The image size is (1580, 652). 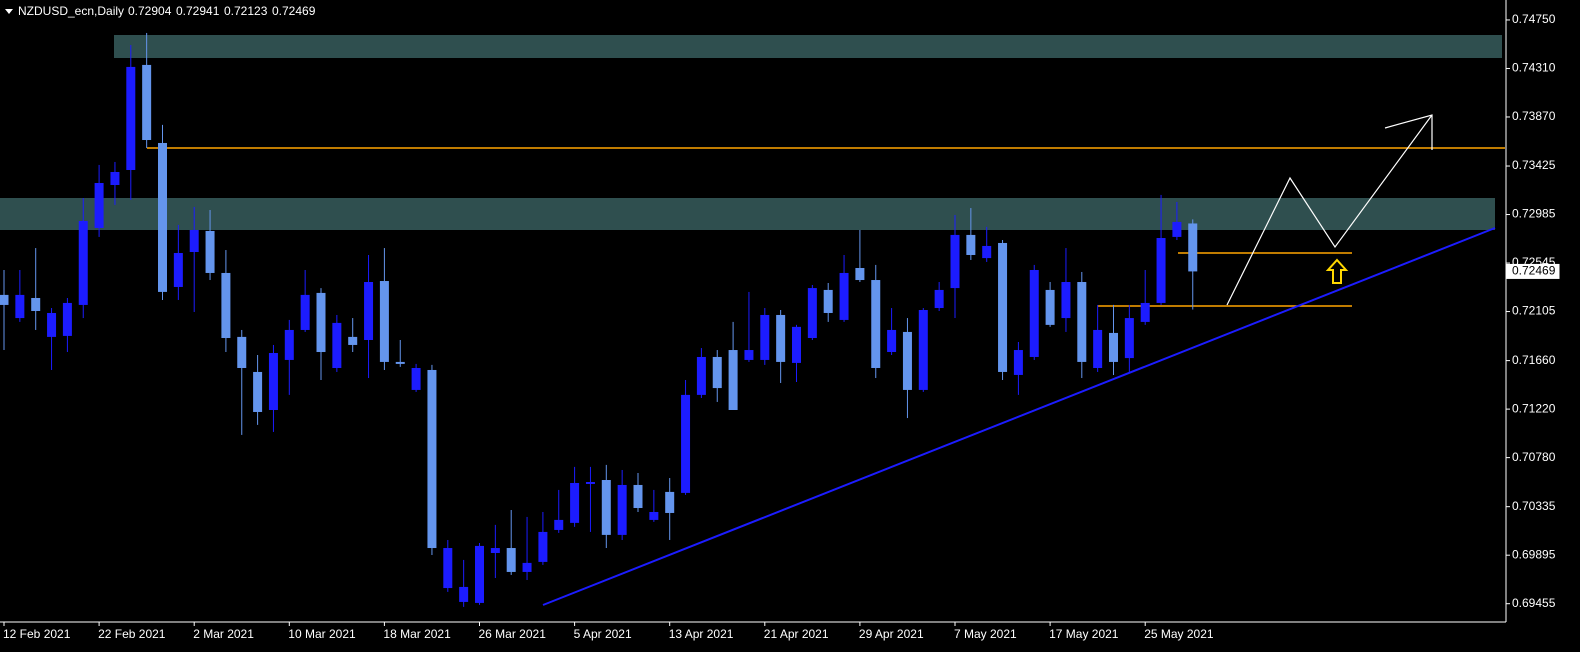 I want to click on close-price: 0.72469, so click(x=294, y=11).